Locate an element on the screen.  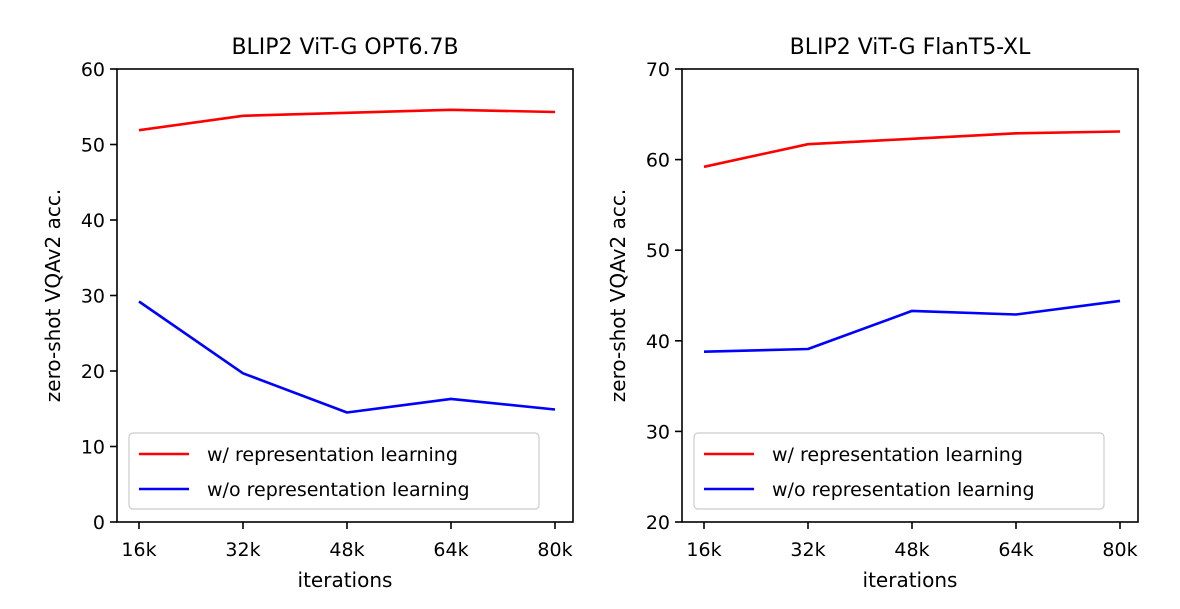
chart-title: BLIP2 ViT-G FlanT5-XL is located at coordinates (911, 47).